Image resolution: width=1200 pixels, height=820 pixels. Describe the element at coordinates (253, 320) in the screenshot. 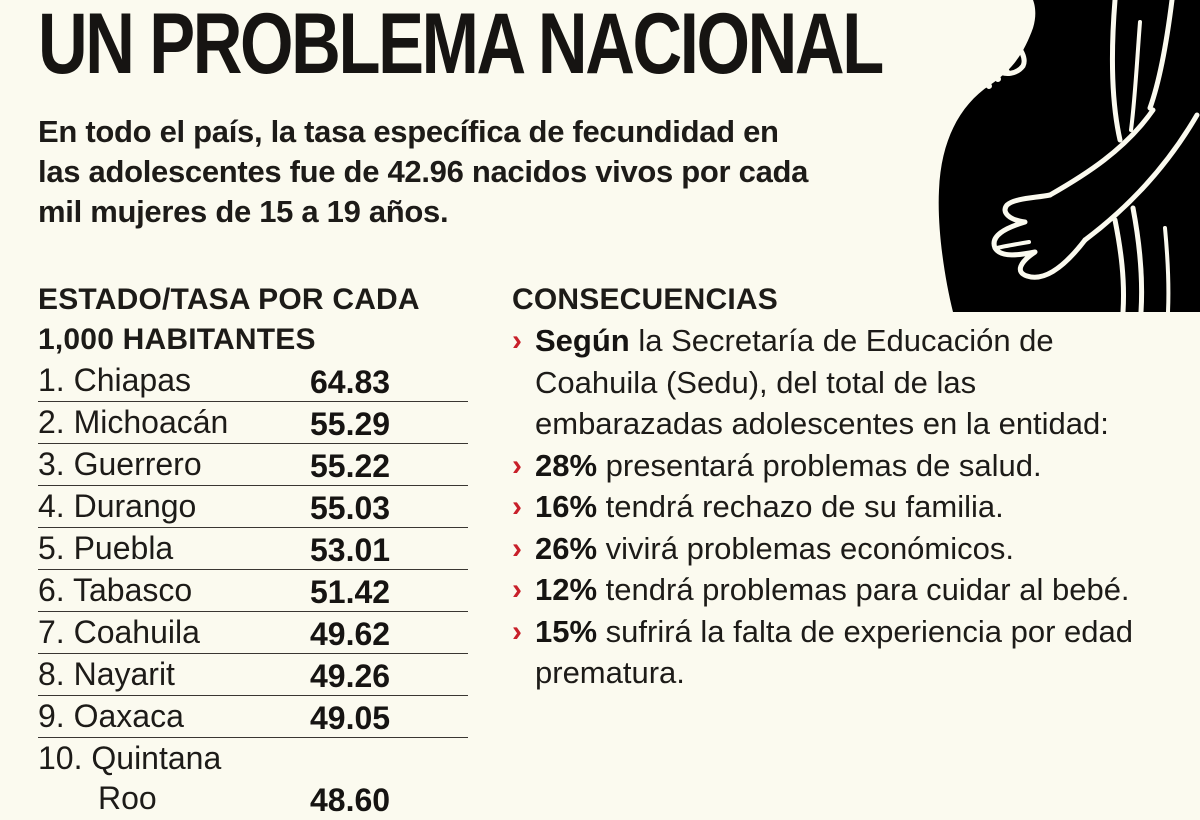

I see `table-header: ESTADO/TASA POR CADA 1,000 HABITANTES` at that location.